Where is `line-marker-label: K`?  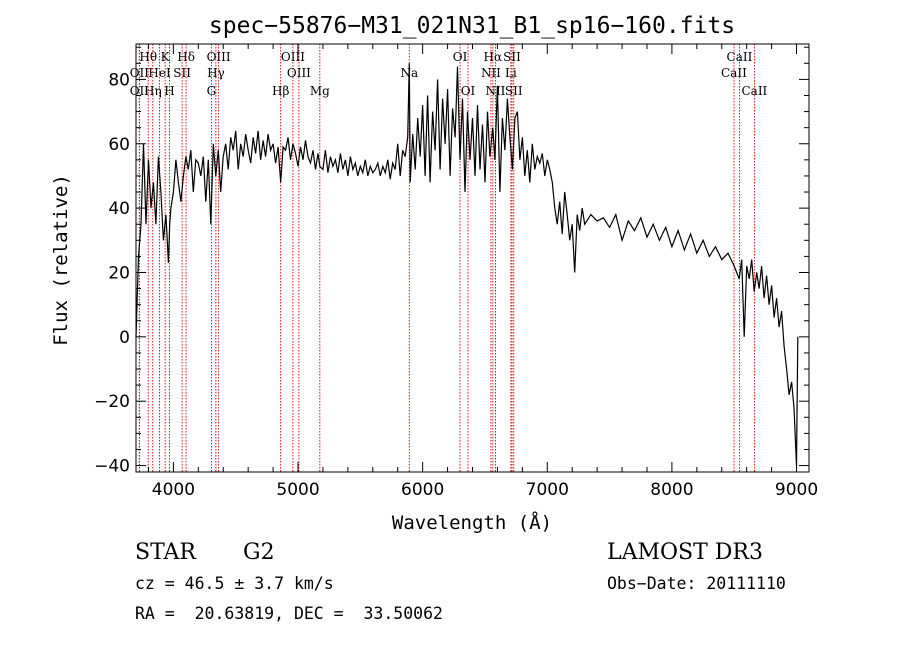
line-marker-label: K is located at coordinates (166, 57).